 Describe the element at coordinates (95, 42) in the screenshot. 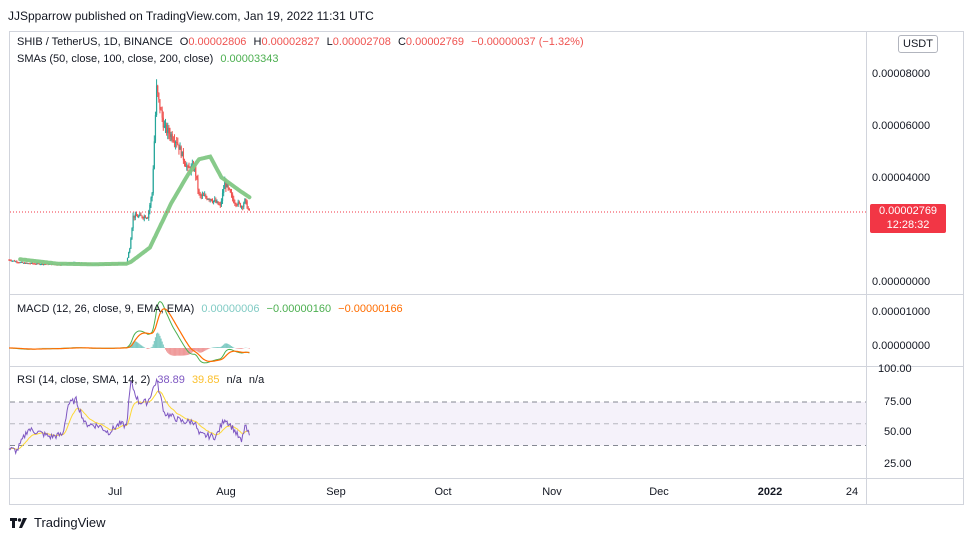

I see `symbol-label: SHIB / TetherUS, 1D, BINANCE` at that location.